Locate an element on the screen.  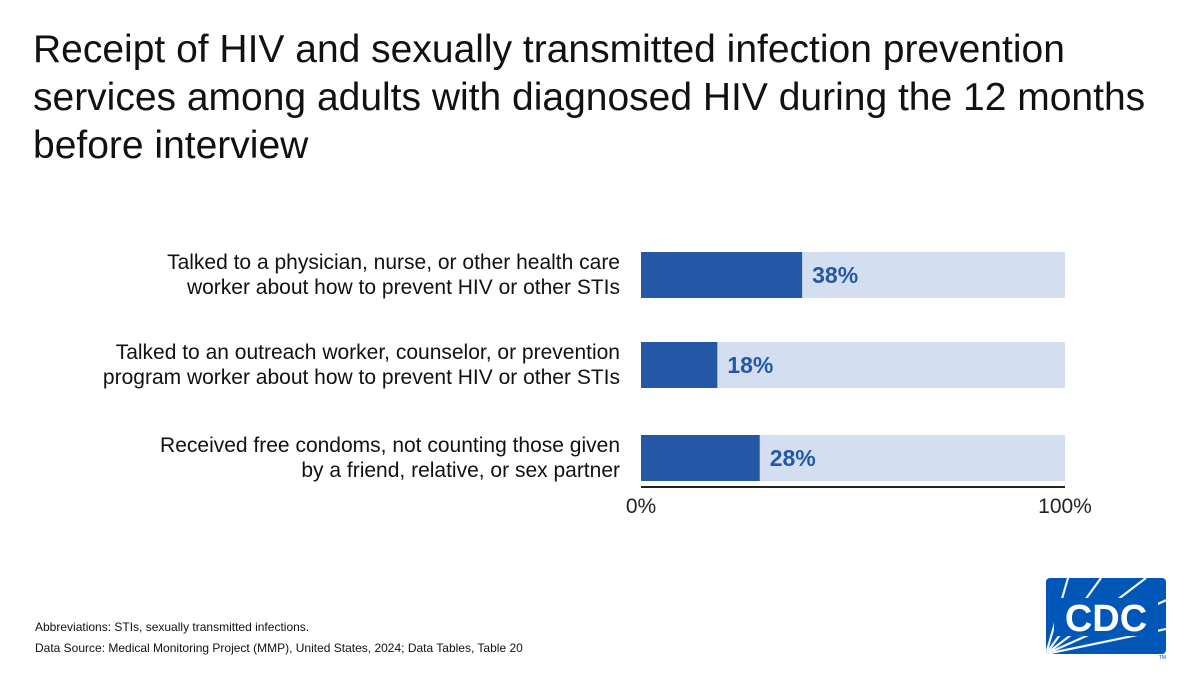
cdc-logo: CDC TM is located at coordinates (1106, 619).